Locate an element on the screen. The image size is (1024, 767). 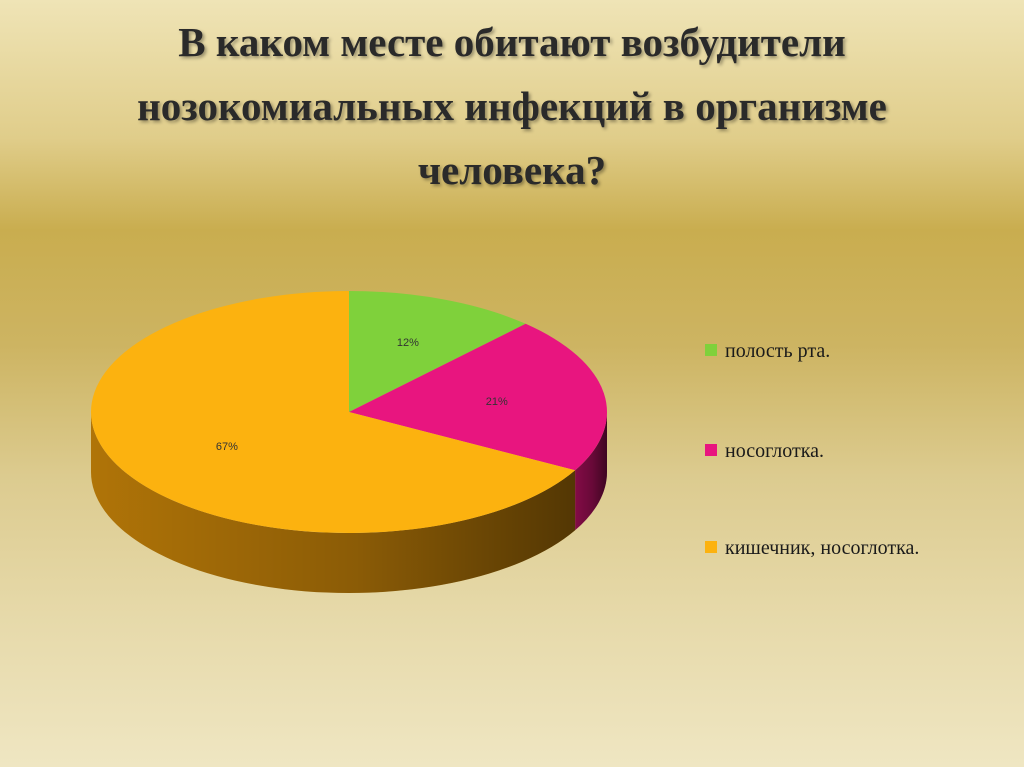
legend-swatch-nasopharynx is located at coordinates (711, 450).